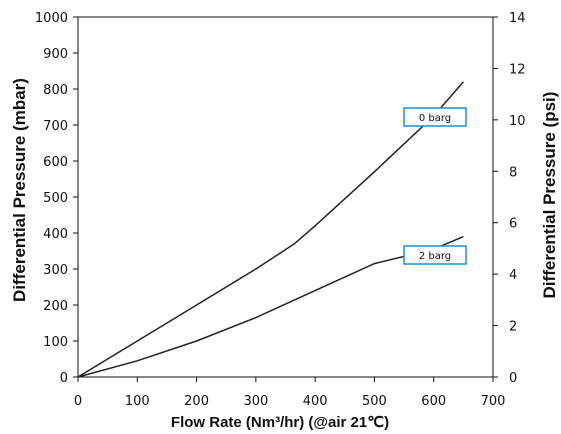  What do you see at coordinates (64, 378) in the screenshot?
I see `y-left-tick-label: 0` at bounding box center [64, 378].